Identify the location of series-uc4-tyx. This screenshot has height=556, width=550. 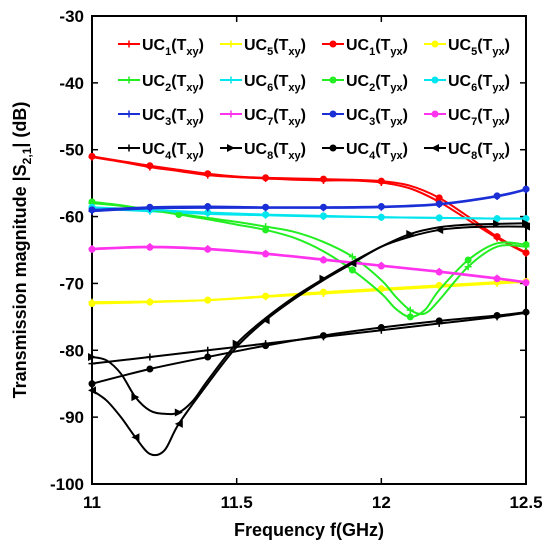
(309, 348).